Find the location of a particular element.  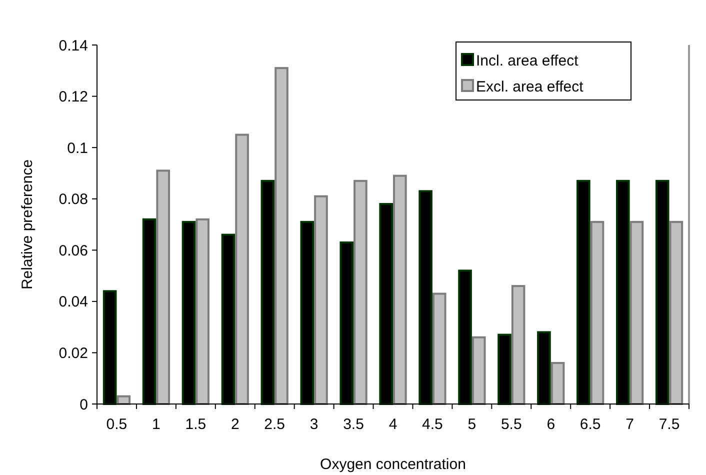

x-tick-label: 6 is located at coordinates (551, 424).